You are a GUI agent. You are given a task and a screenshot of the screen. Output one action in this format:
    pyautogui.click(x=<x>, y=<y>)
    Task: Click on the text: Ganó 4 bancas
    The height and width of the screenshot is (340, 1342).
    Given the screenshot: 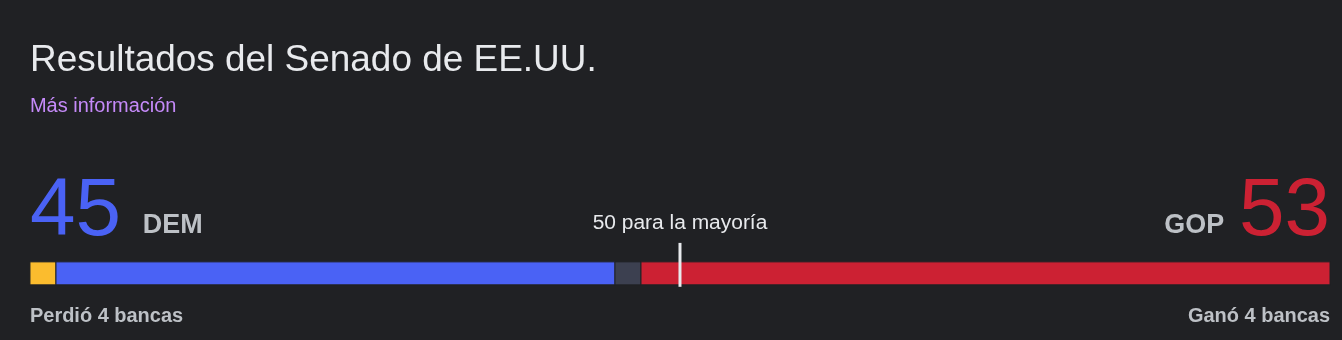 What is the action you would take?
    pyautogui.click(x=1259, y=314)
    